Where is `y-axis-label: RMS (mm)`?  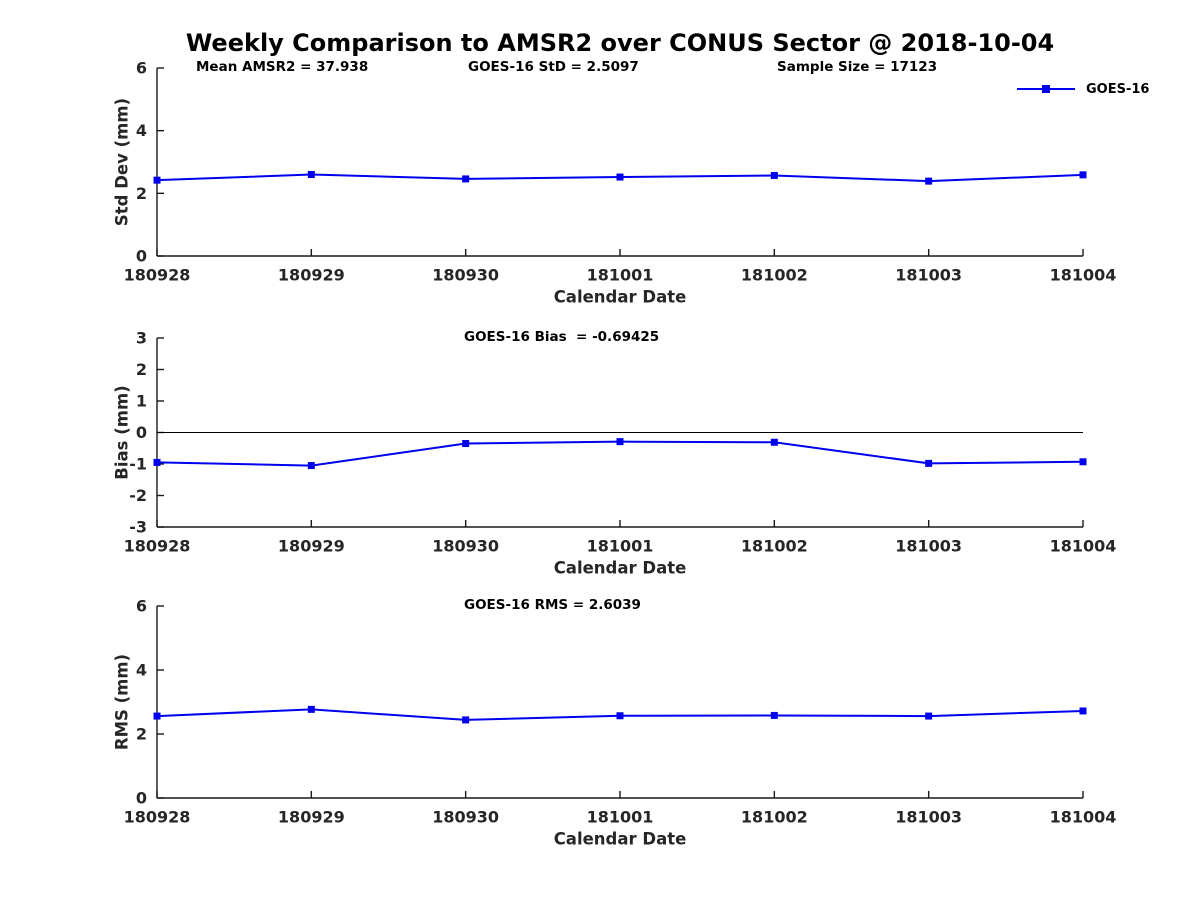 y-axis-label: RMS (mm) is located at coordinates (122, 702).